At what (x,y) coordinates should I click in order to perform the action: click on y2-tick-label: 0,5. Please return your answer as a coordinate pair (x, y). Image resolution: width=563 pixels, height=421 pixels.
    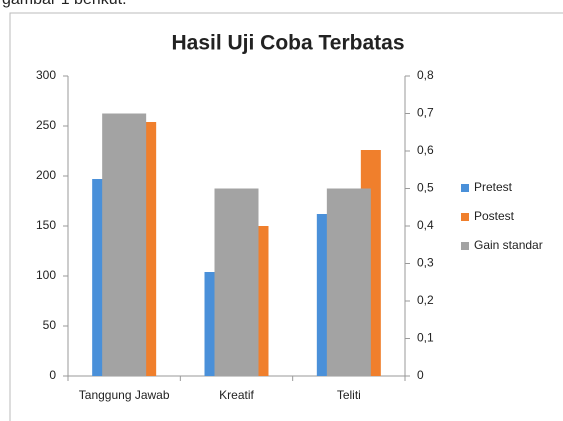
    Looking at the image, I should click on (425, 188).